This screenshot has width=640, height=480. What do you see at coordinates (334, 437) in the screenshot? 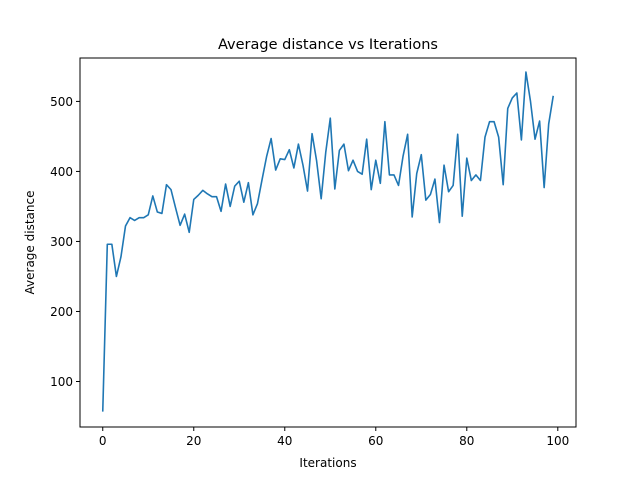
I see `x-axis: 0 20 40 60 80 100` at bounding box center [334, 437].